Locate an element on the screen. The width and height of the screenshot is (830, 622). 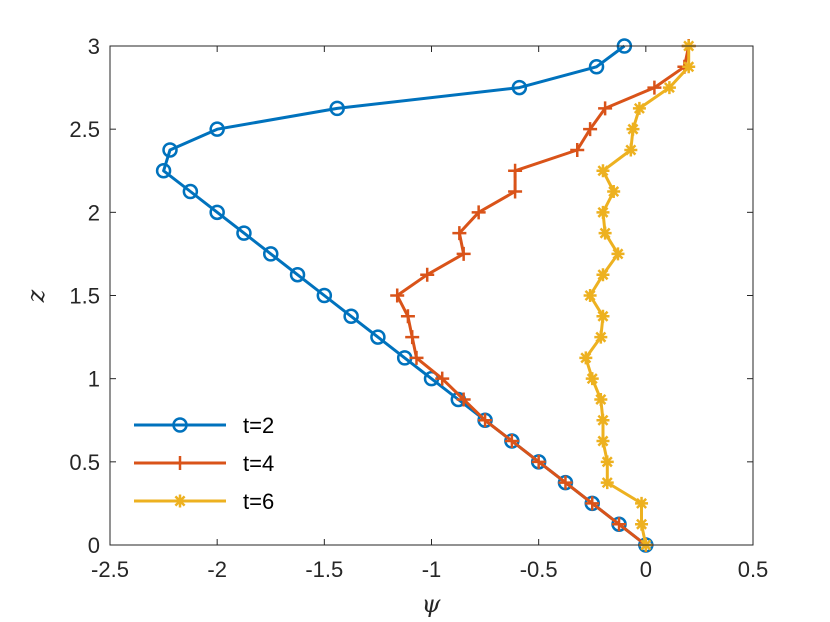
y-tick-label: 0 is located at coordinates (94, 545).